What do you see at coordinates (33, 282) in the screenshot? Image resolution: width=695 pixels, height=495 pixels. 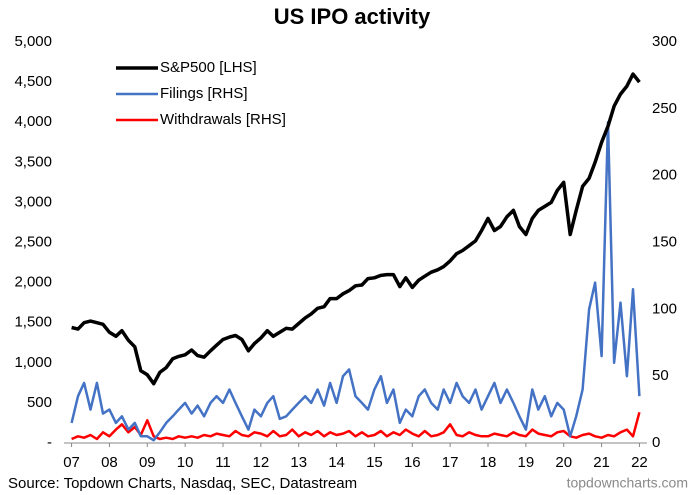 I see `y-tick-label: 2,000` at bounding box center [33, 282].